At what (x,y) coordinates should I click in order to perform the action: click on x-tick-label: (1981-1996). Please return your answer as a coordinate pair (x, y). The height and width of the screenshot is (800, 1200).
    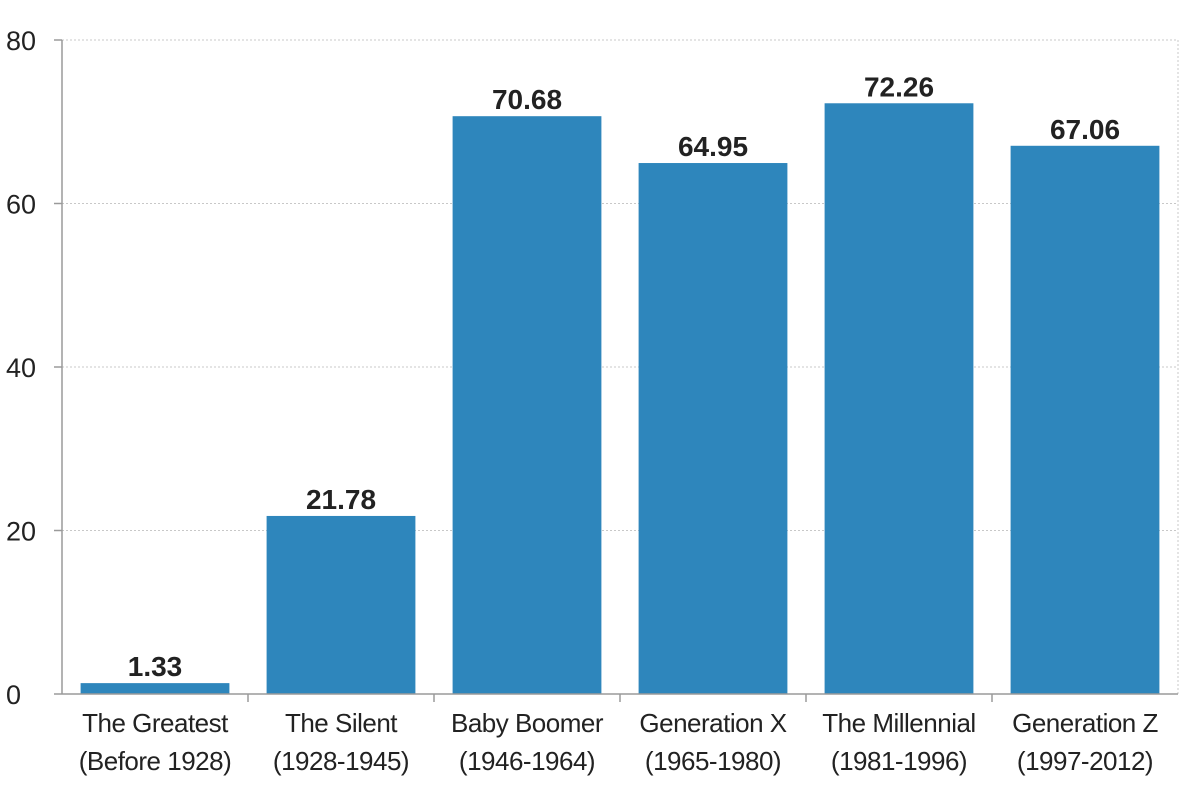
    Looking at the image, I should click on (899, 761).